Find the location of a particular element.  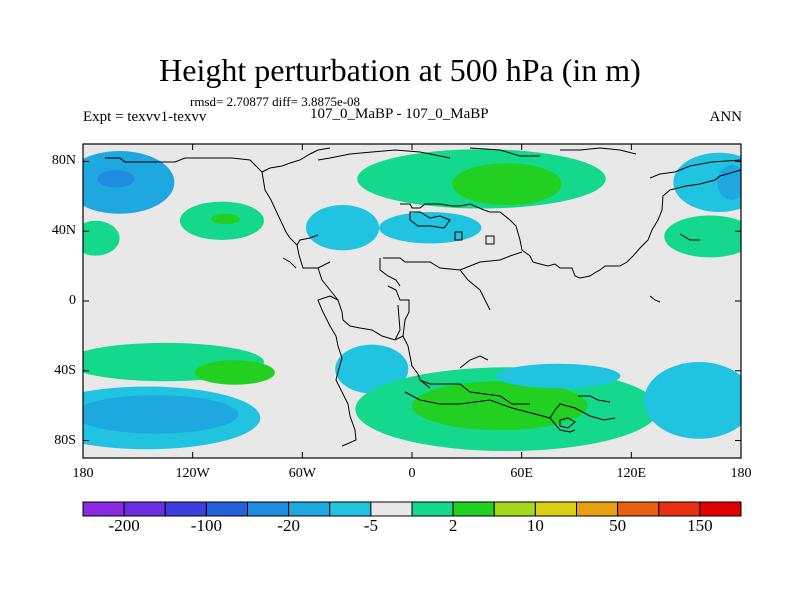

rmsd-subtitle: rmsd= 2.70877 diff= 3.8875e-08 is located at coordinates (275, 101).